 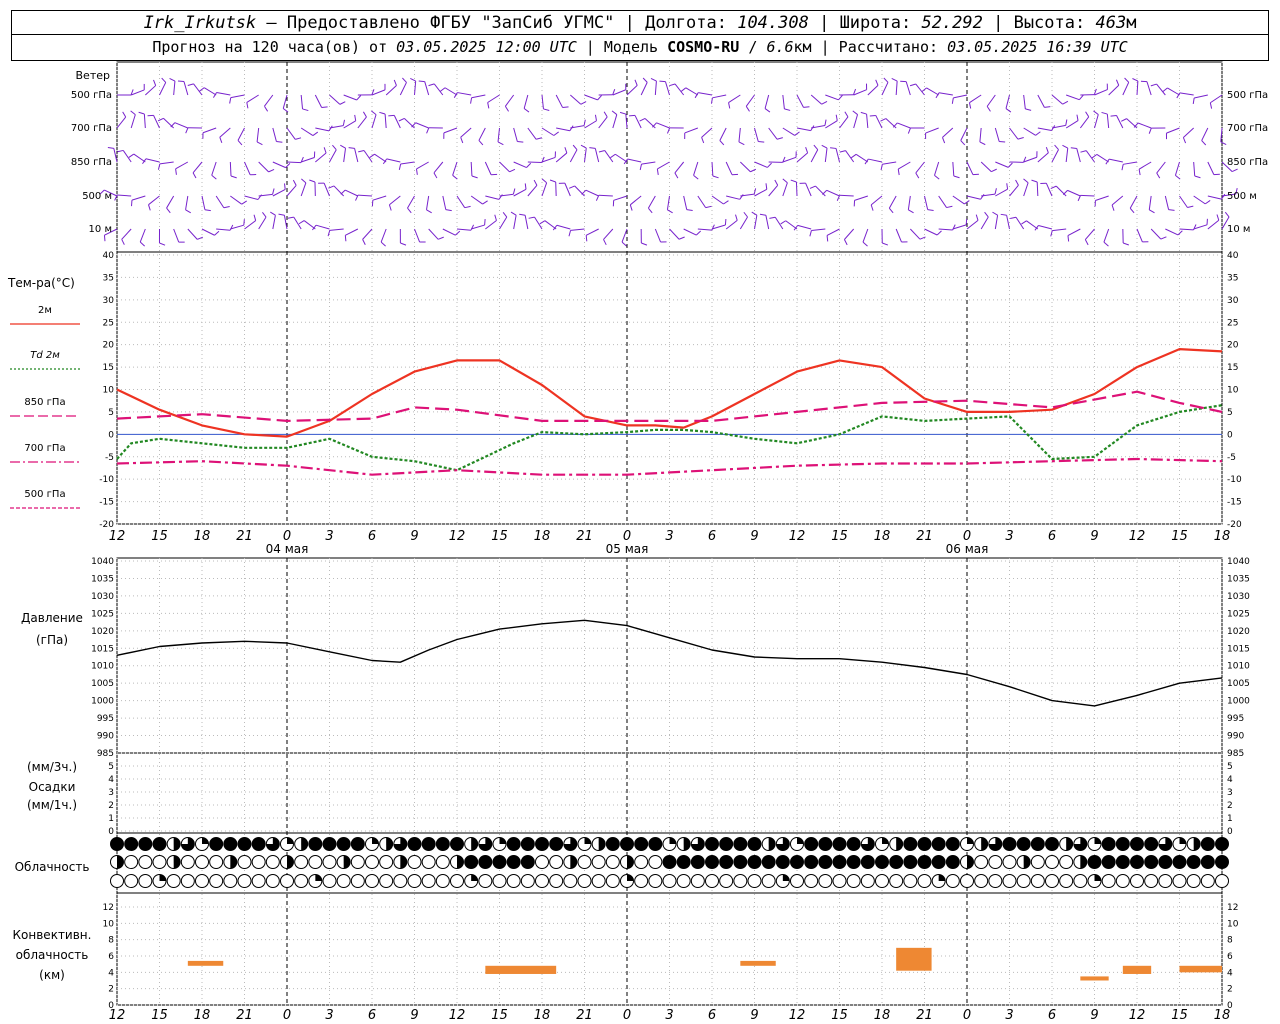 What do you see at coordinates (1247, 95) in the screenshot?
I see `wind-level-label: 500 гПа` at bounding box center [1247, 95].